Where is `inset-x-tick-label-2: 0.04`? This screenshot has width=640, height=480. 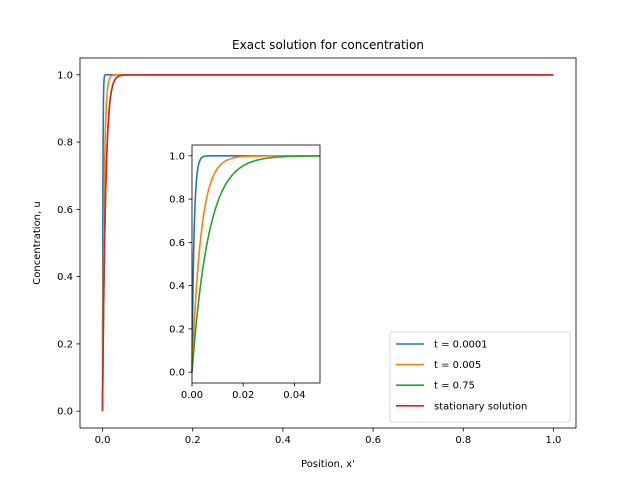
inset-x-tick-label-2: 0.04 is located at coordinates (294, 395).